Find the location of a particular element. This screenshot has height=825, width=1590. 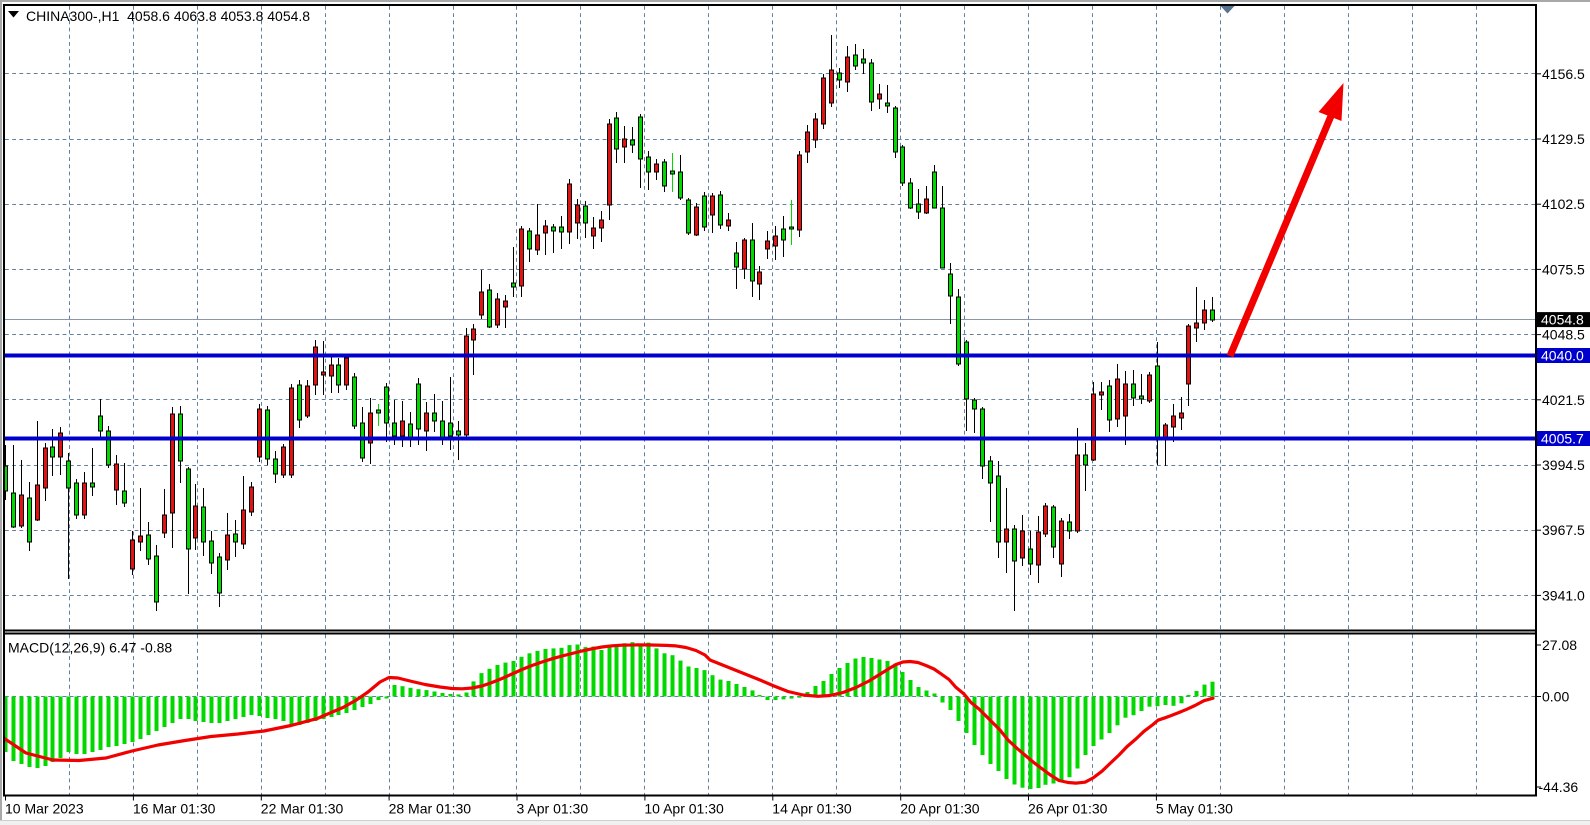

svg-text: 3994.5 is located at coordinates (1563, 465).